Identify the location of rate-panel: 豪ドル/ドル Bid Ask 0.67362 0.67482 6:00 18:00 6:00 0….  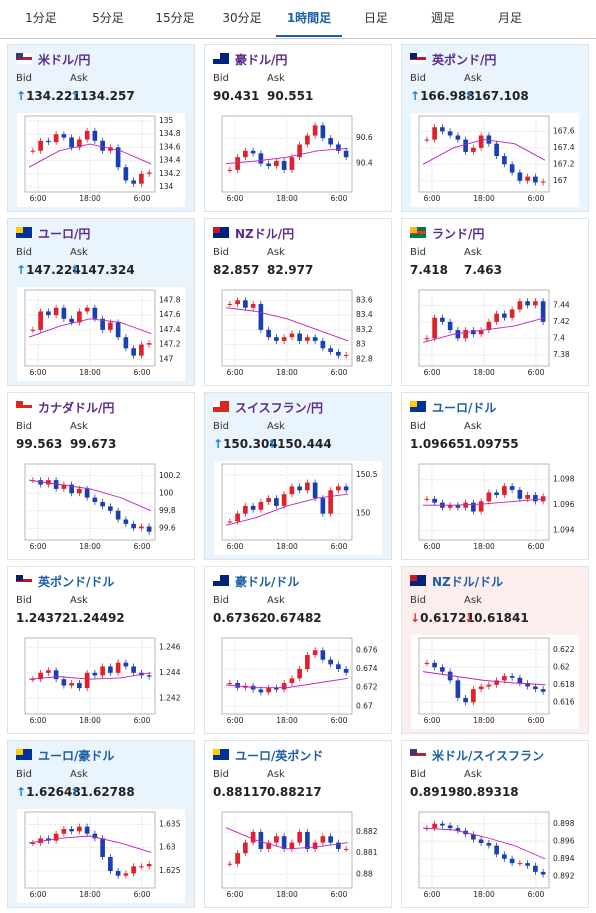
(298, 650).